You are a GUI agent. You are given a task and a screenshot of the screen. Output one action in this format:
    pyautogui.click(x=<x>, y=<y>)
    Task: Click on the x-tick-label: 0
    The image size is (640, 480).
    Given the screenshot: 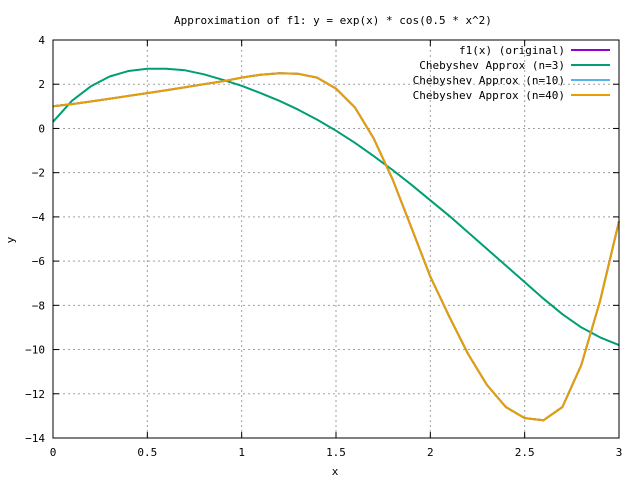 What is the action you would take?
    pyautogui.click(x=53, y=452)
    